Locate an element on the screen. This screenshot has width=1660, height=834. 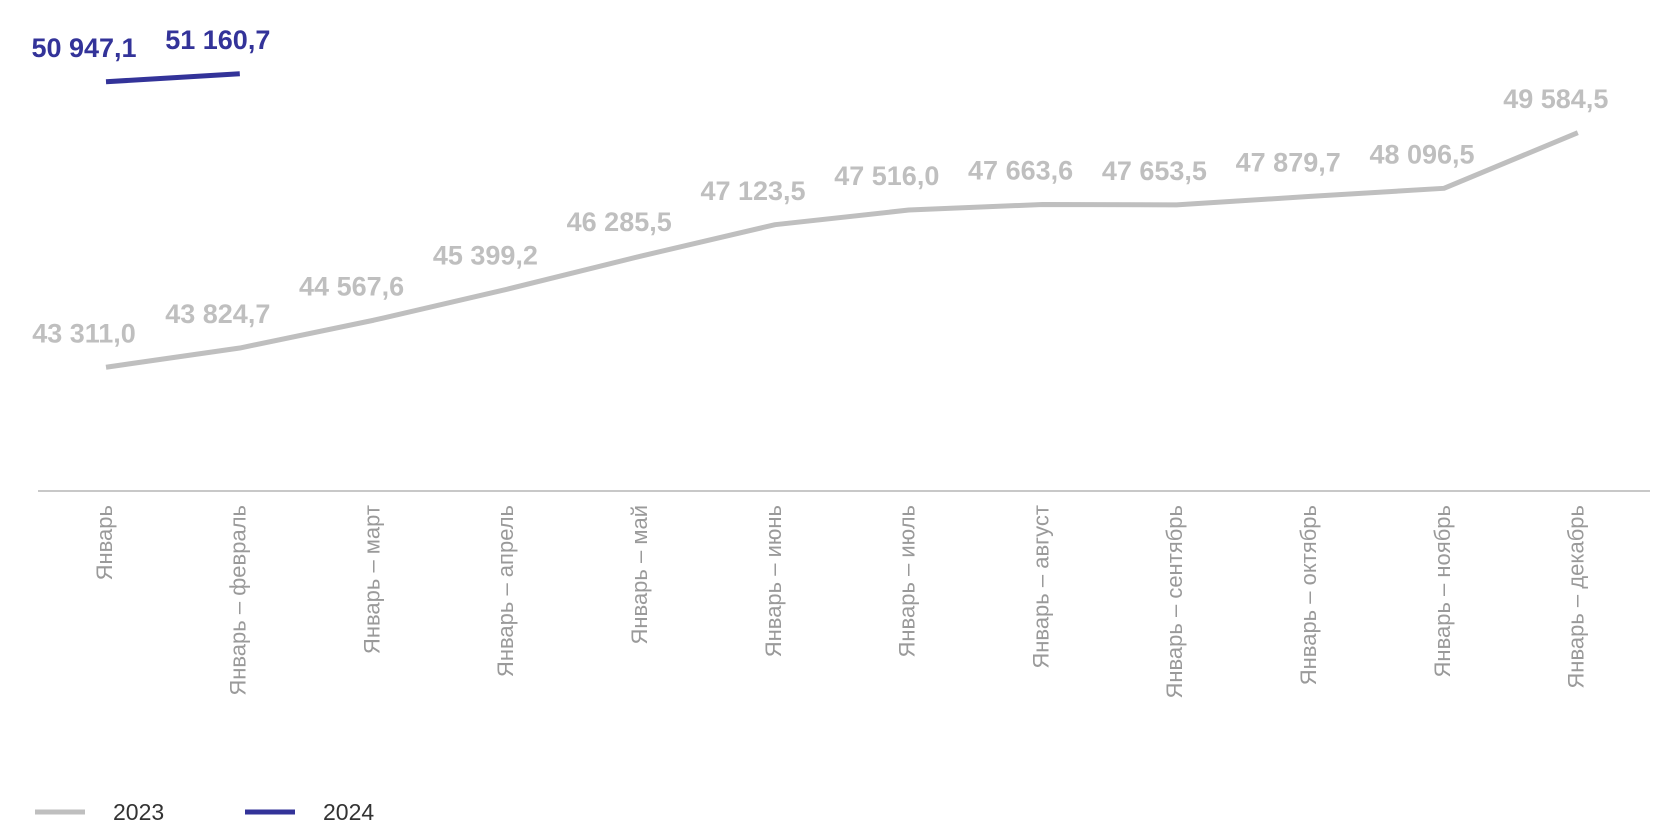
legend-label: 2024 is located at coordinates (348, 812).